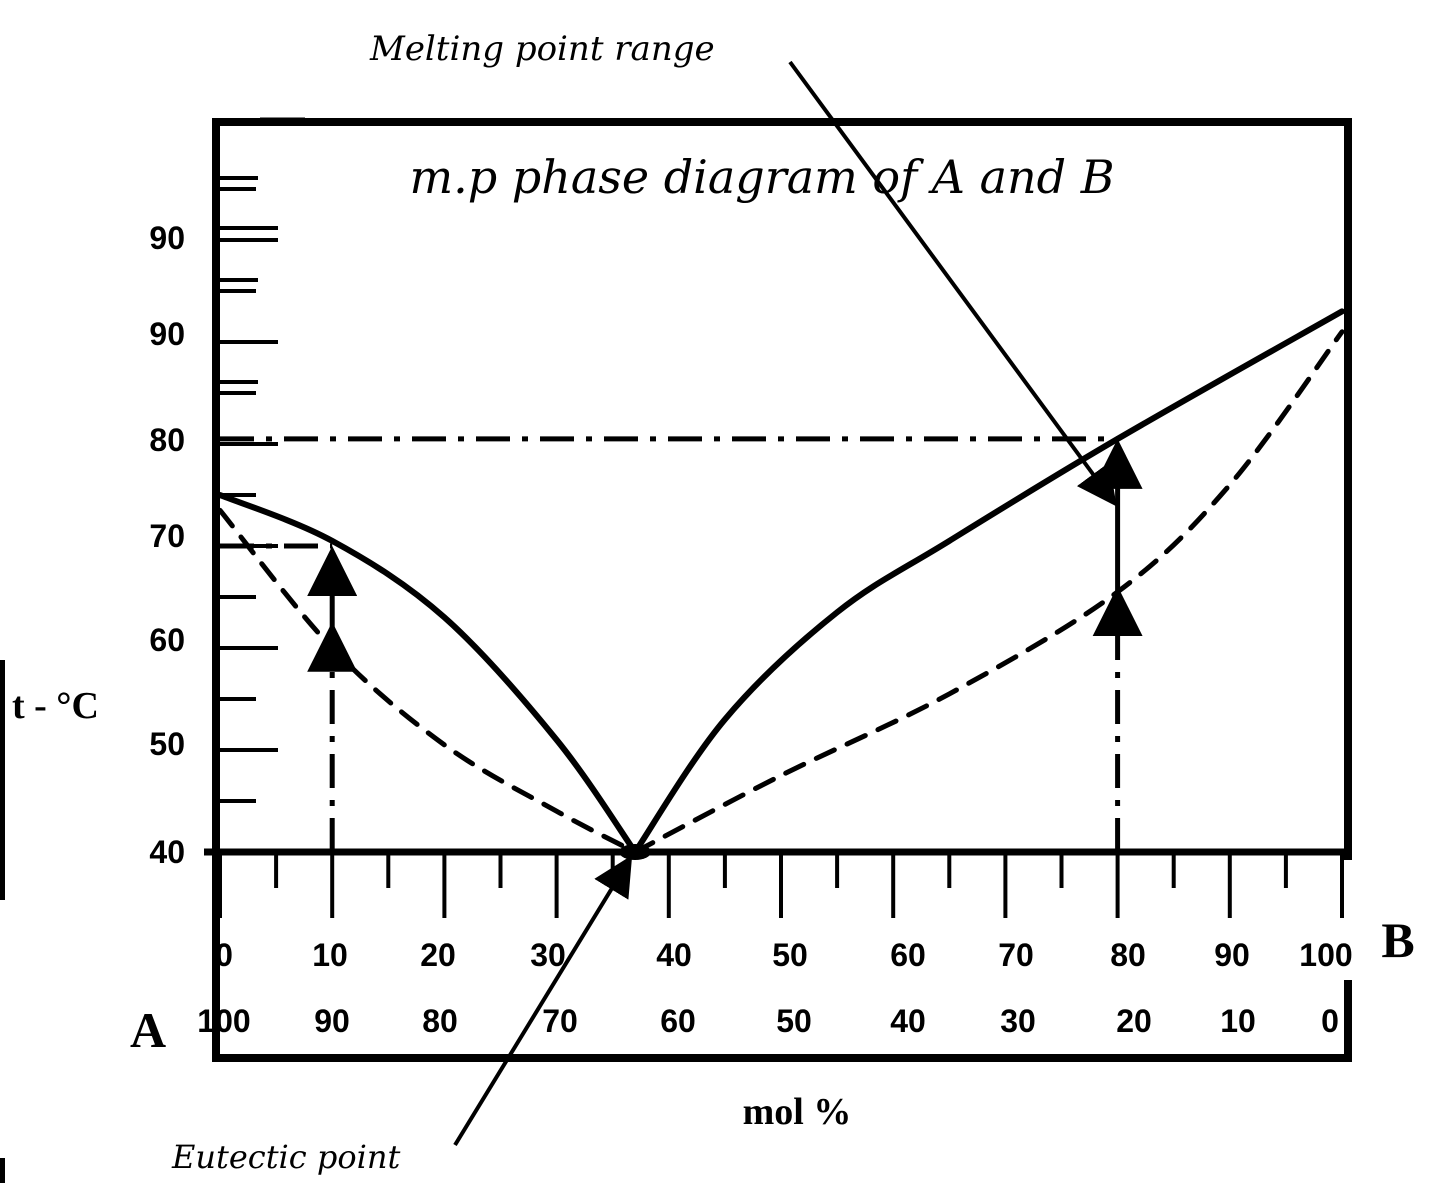 Image resolution: width=1440 pixels, height=1183 pixels. I want to click on x-tick-label-a: 30, so click(1018, 1021).